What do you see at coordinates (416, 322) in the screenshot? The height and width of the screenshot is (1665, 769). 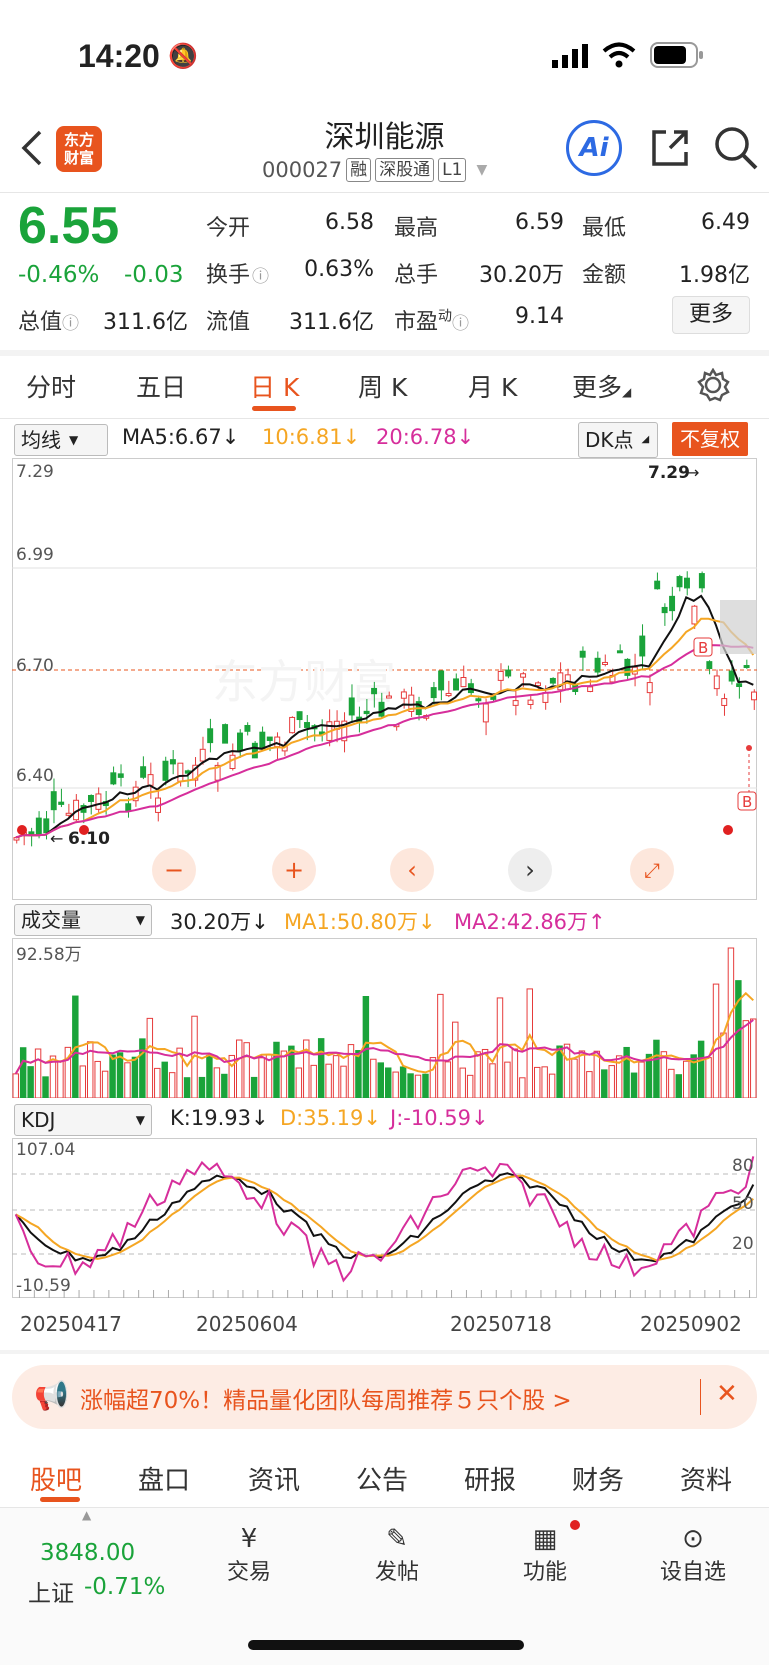 I see `pe-label-text: 市盈` at bounding box center [416, 322].